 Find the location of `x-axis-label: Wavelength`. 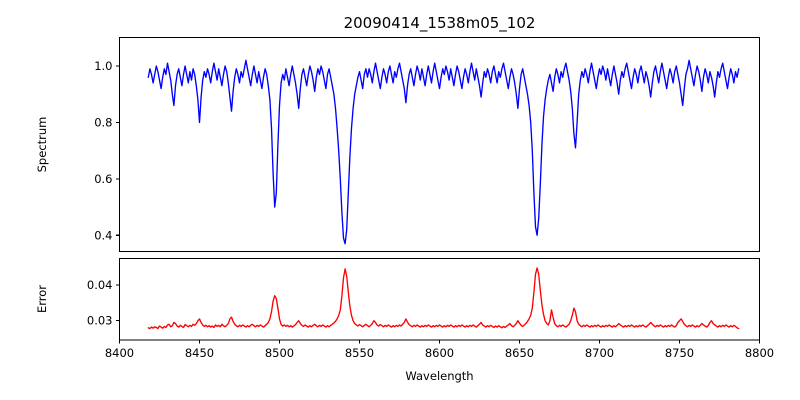

x-axis-label: Wavelength is located at coordinates (439, 376).